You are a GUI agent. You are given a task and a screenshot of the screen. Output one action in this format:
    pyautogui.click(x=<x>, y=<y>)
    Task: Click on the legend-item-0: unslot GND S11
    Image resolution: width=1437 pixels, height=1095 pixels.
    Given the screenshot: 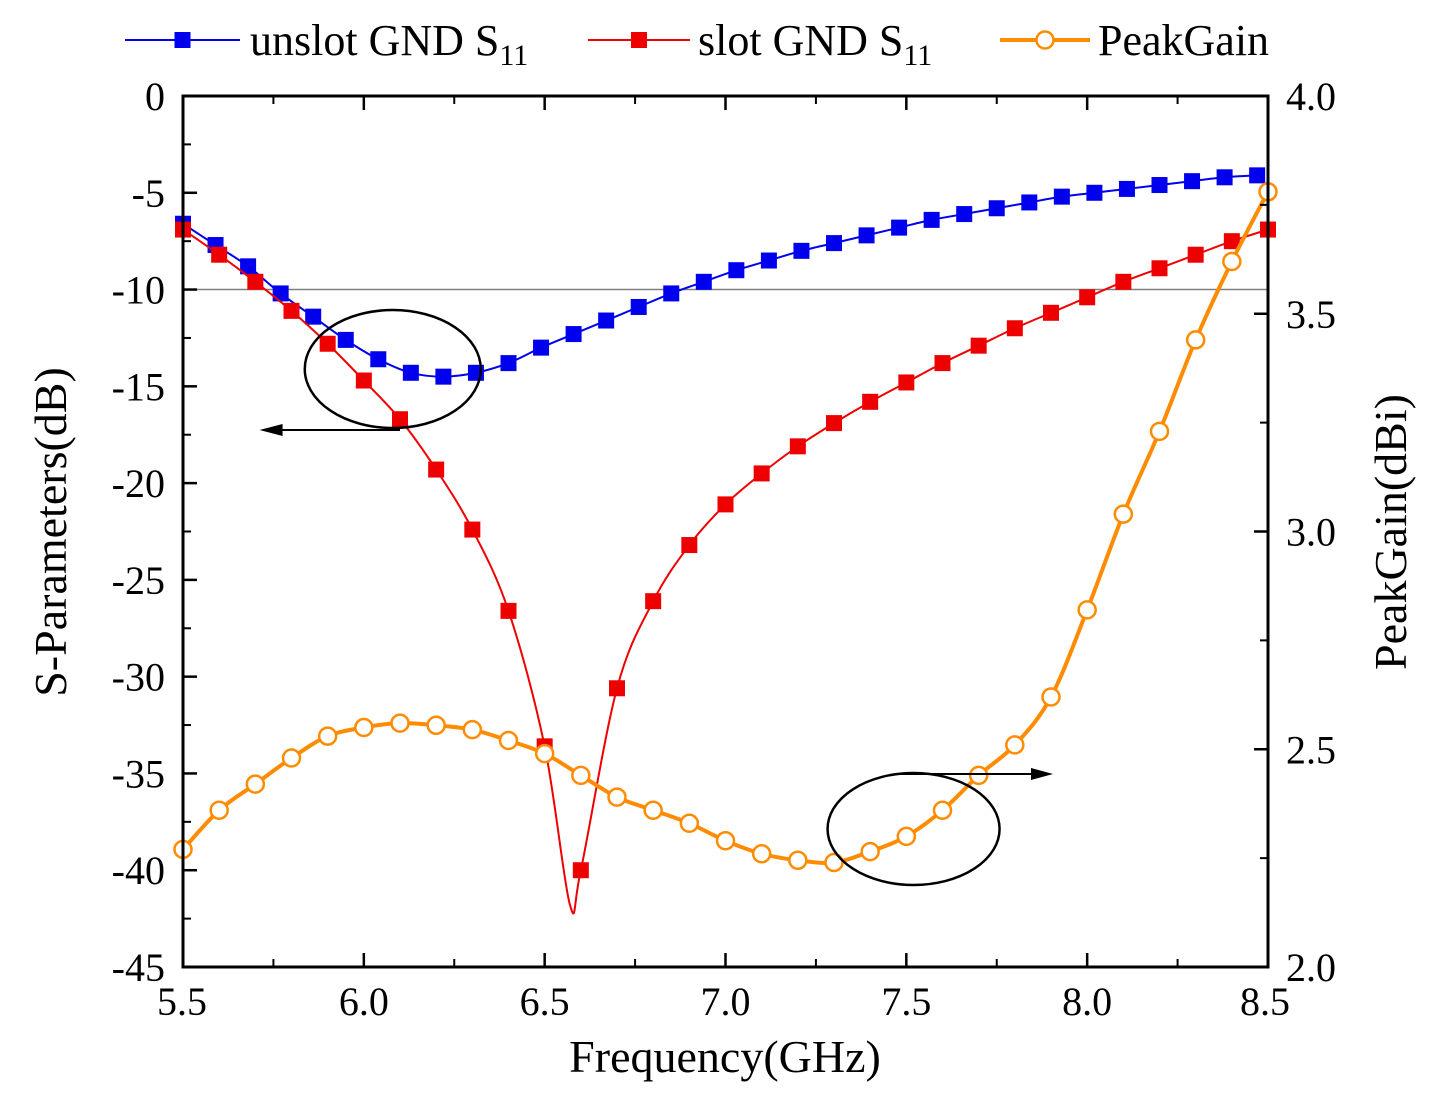 What is the action you would take?
    pyautogui.click(x=326, y=44)
    